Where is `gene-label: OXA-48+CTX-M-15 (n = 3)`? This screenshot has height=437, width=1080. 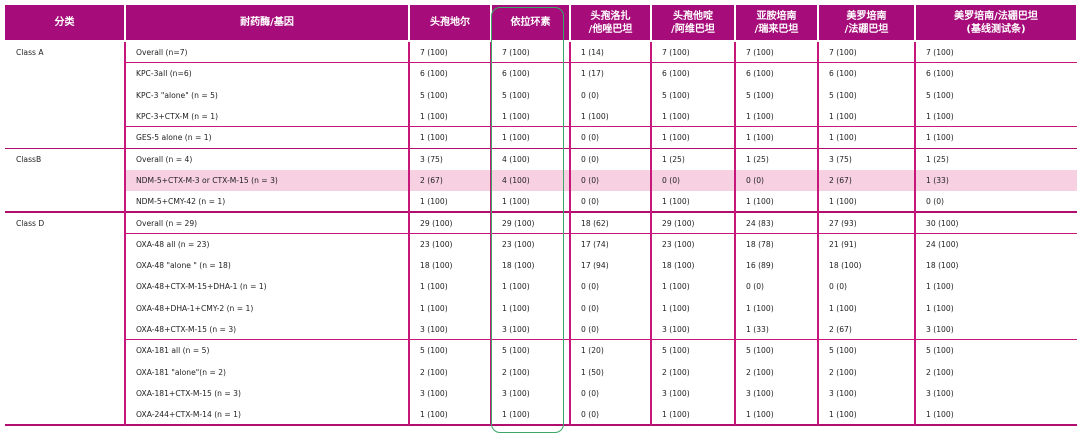
gene-label: OXA-48+CTX-M-15 (n = 3) is located at coordinates (186, 330).